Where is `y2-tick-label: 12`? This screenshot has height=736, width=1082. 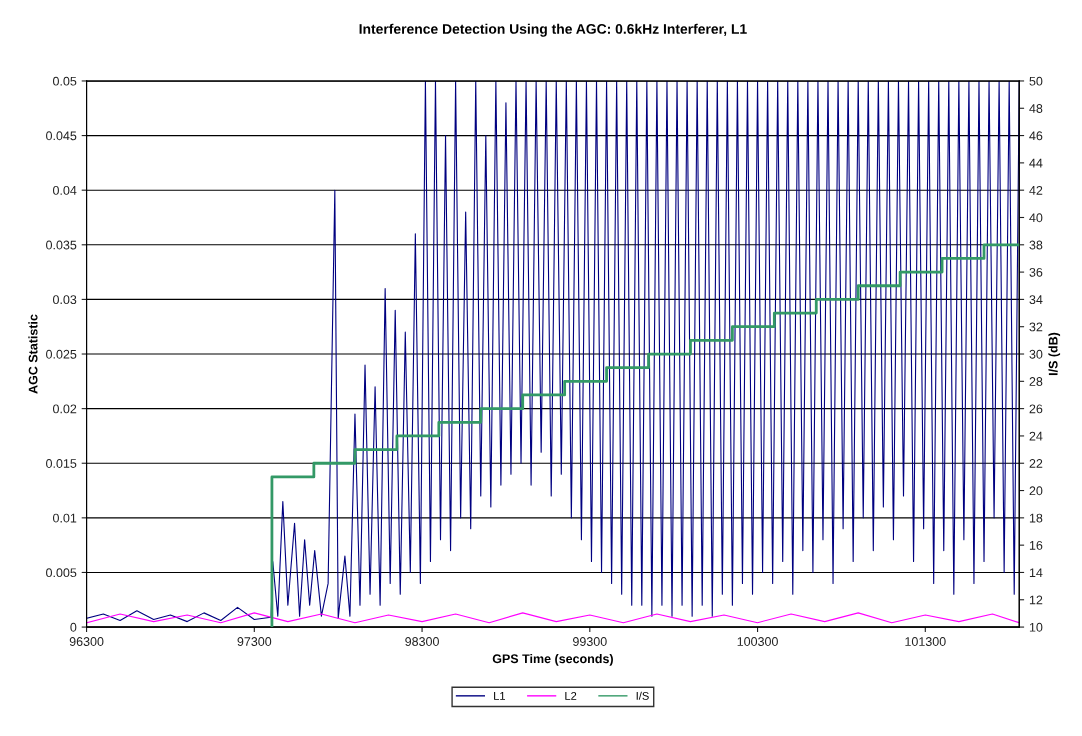 y2-tick-label: 12 is located at coordinates (1036, 600).